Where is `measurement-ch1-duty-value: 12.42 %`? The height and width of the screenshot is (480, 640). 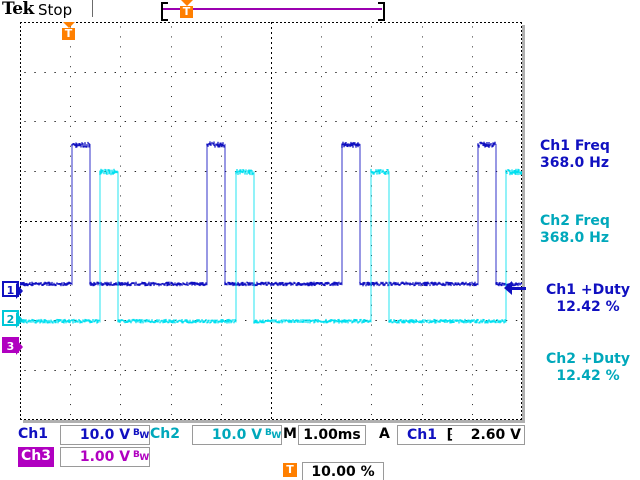 measurement-ch1-duty-value: 12.42 % is located at coordinates (588, 307).